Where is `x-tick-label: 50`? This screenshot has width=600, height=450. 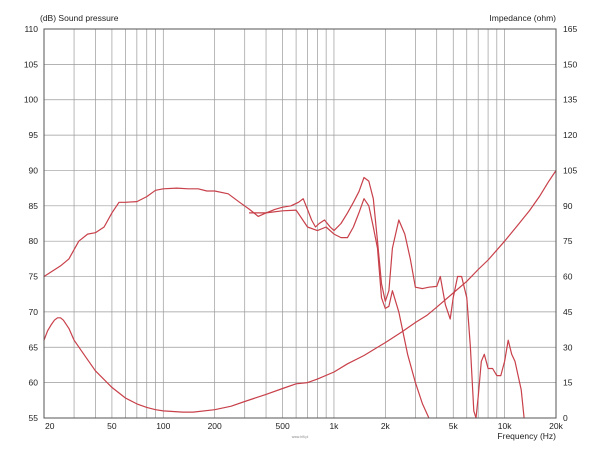 x-tick-label: 50 is located at coordinates (112, 426).